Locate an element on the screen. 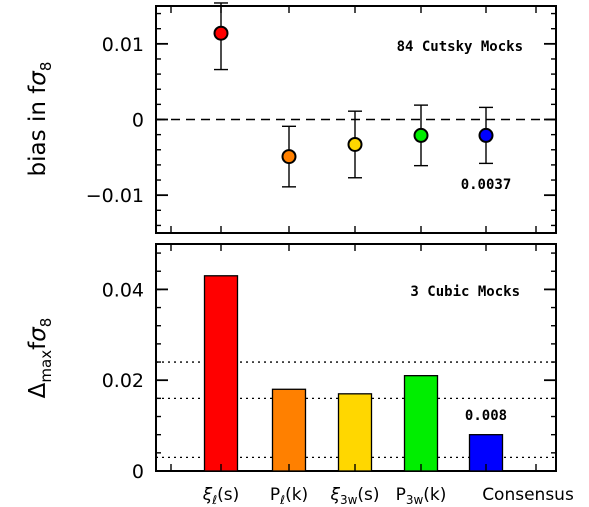 This screenshot has height=507, width=589. category-label-xi-3w: ξ3w(s) is located at coordinates (354, 496).